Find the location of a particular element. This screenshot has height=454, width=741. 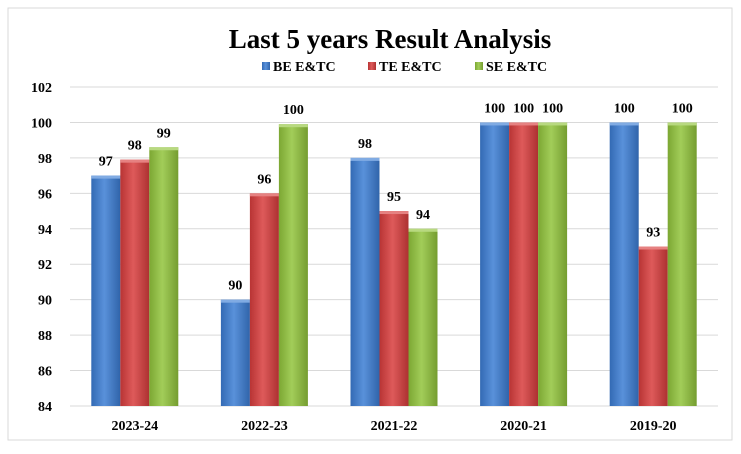

data-label: 90 is located at coordinates (235, 286).